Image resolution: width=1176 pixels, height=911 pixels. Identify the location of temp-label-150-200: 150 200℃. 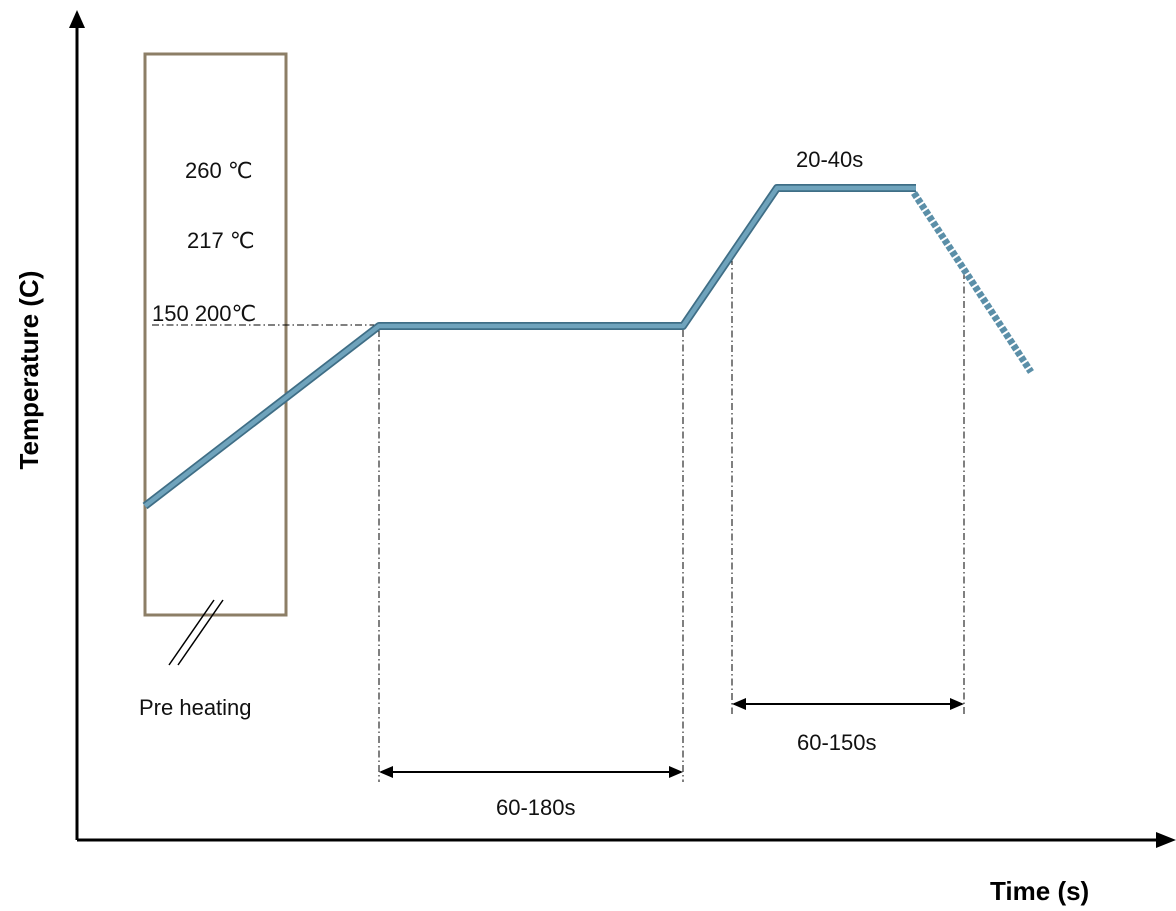
(204, 313).